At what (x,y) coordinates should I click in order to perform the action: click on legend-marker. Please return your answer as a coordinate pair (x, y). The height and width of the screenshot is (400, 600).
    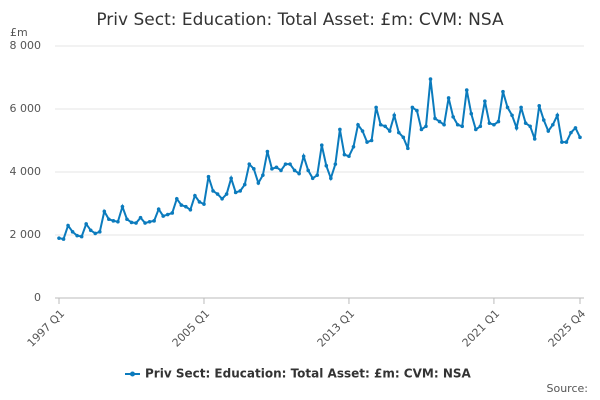
    Looking at the image, I should click on (132, 374).